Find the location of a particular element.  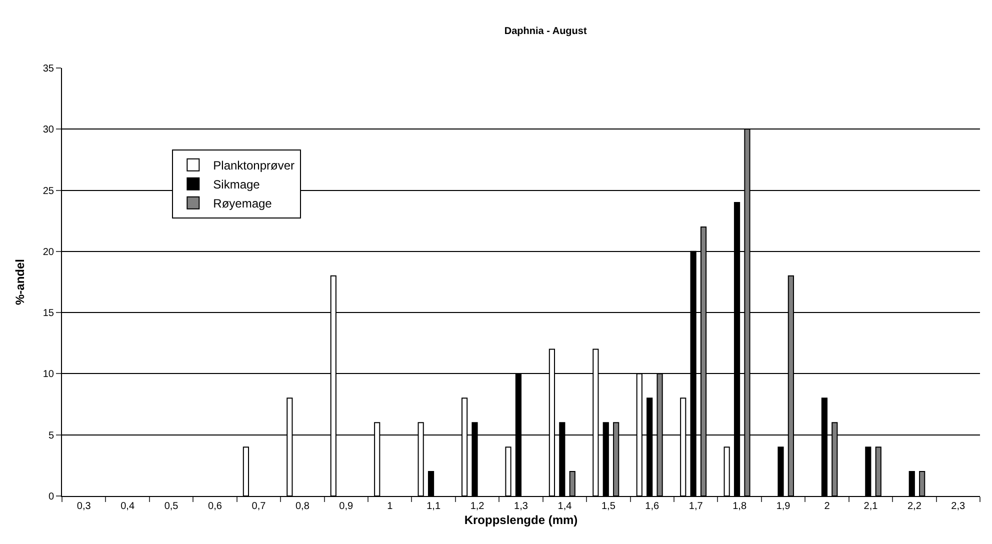

x-tick-label: 1 is located at coordinates (390, 506).